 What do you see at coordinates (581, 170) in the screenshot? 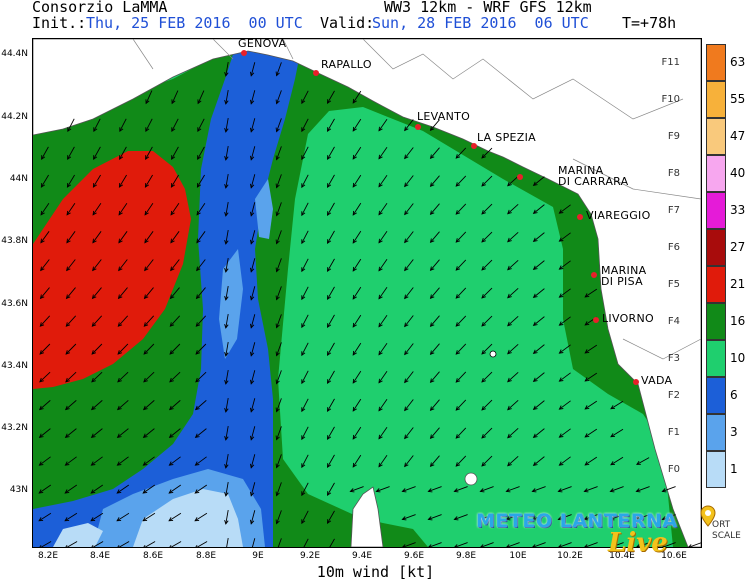
I see `city-carrara-1: MARINA` at bounding box center [581, 170].